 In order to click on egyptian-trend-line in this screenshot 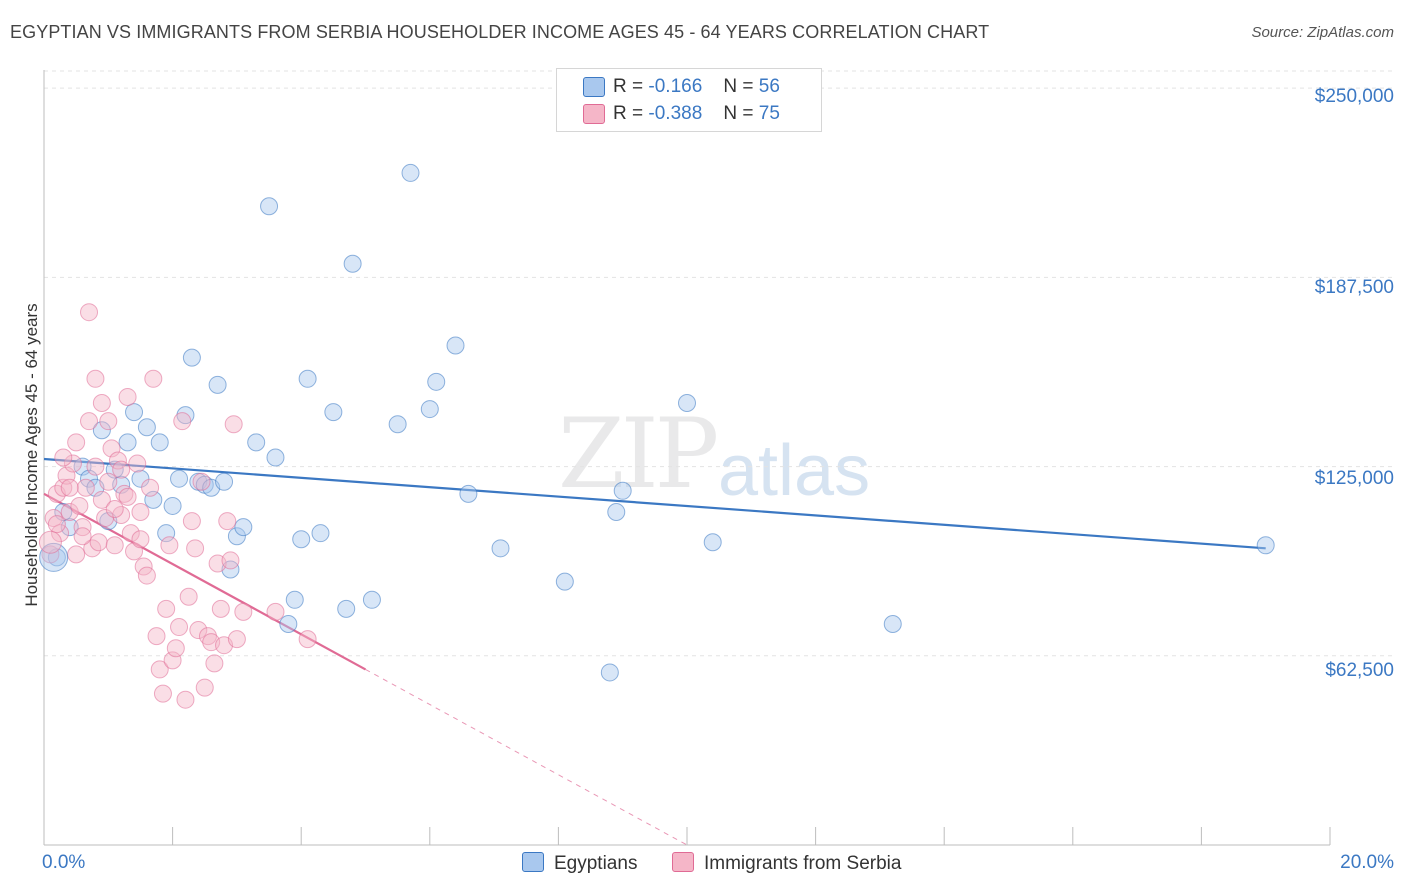, I will do `click(654, 503)`.